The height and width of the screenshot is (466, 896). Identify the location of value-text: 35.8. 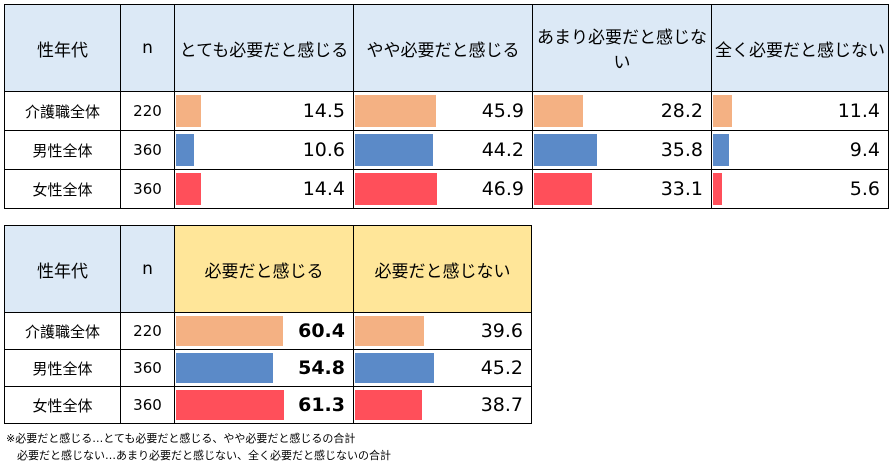
(681, 150).